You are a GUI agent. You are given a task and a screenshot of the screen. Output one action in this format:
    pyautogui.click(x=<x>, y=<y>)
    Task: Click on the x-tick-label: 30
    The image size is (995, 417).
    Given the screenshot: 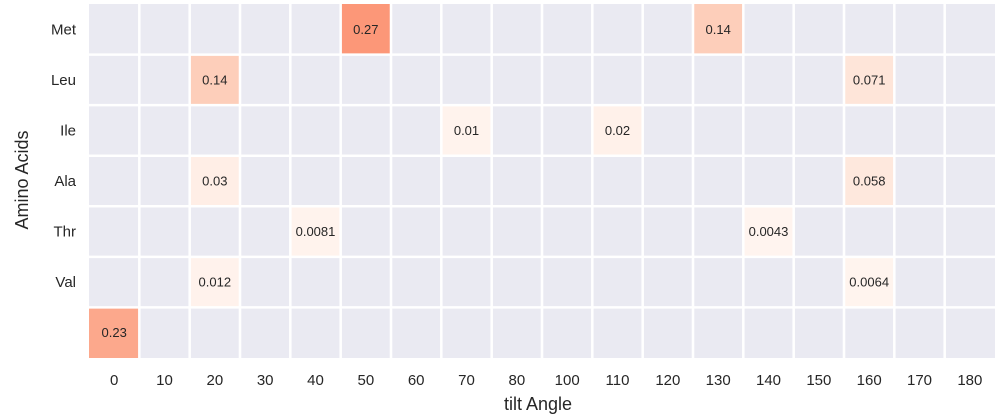 What is the action you would take?
    pyautogui.click(x=265, y=380)
    